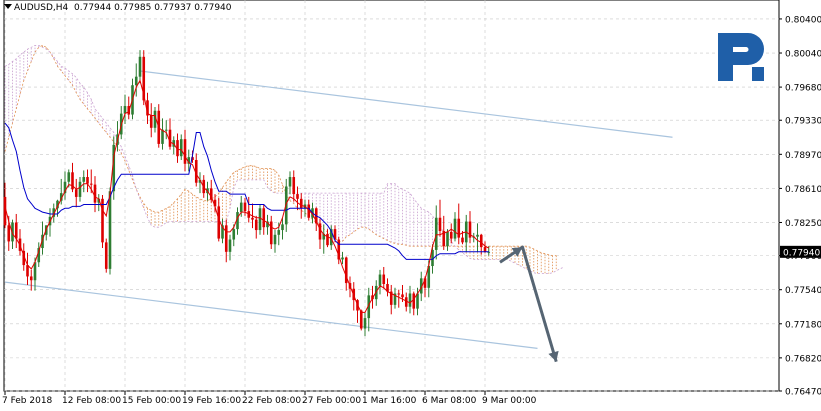  What do you see at coordinates (93, 8) in the screenshot?
I see `ohlc-open: 0.77944` at bounding box center [93, 8].